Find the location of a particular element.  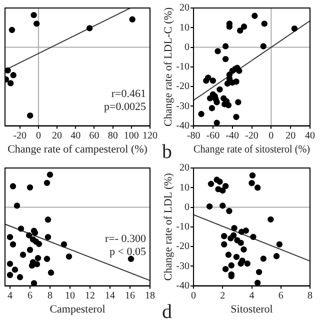

y-axis-title: Change rate of LDL (%) is located at coordinates (168, 226).